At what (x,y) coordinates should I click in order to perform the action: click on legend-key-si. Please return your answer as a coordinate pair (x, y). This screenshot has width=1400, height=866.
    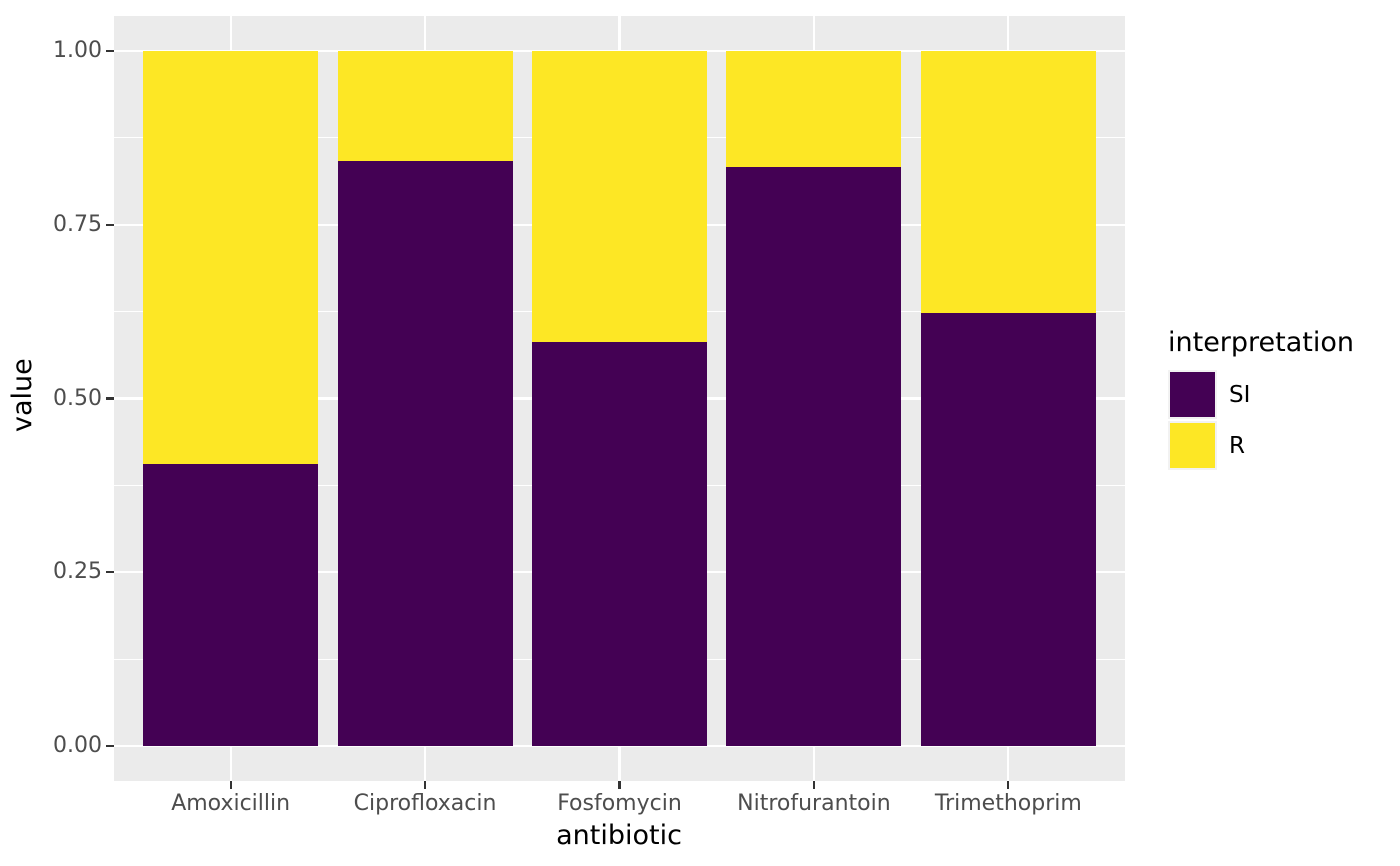
    Looking at the image, I should click on (1192, 394).